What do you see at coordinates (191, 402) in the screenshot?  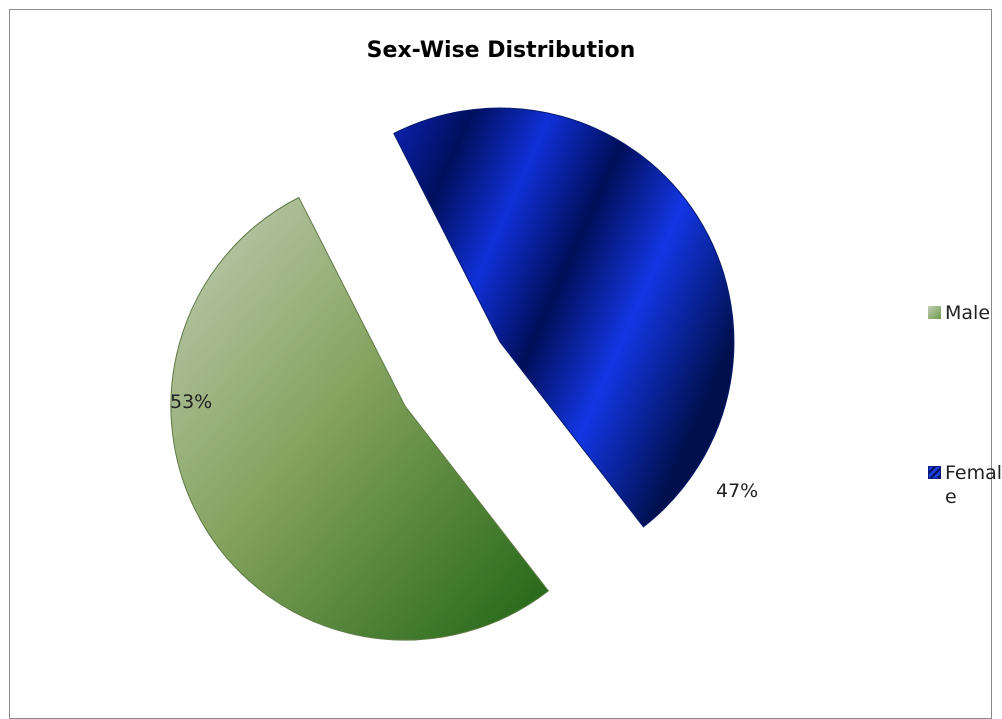 I see `slice-label-male: 53%` at bounding box center [191, 402].